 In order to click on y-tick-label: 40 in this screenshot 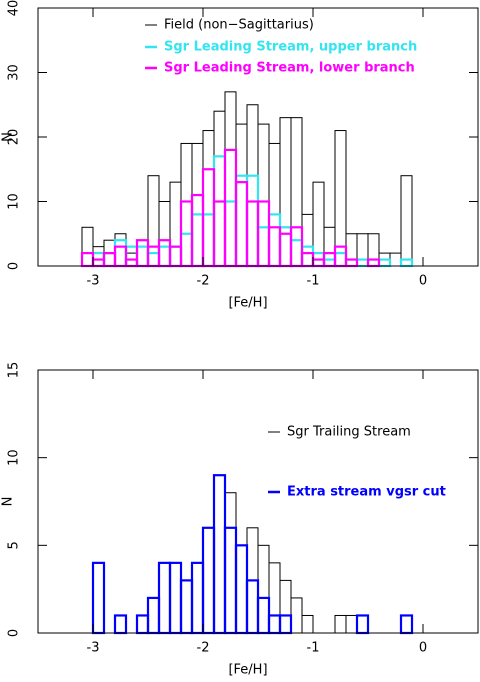, I will do `click(14, 8)`.